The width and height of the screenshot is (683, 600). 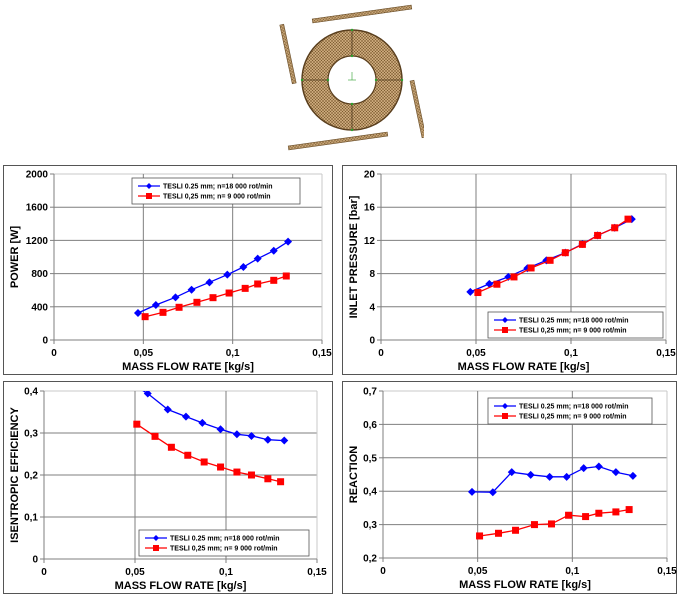 What do you see at coordinates (372, 307) in the screenshot?
I see `y-tick-label: 4` at bounding box center [372, 307].